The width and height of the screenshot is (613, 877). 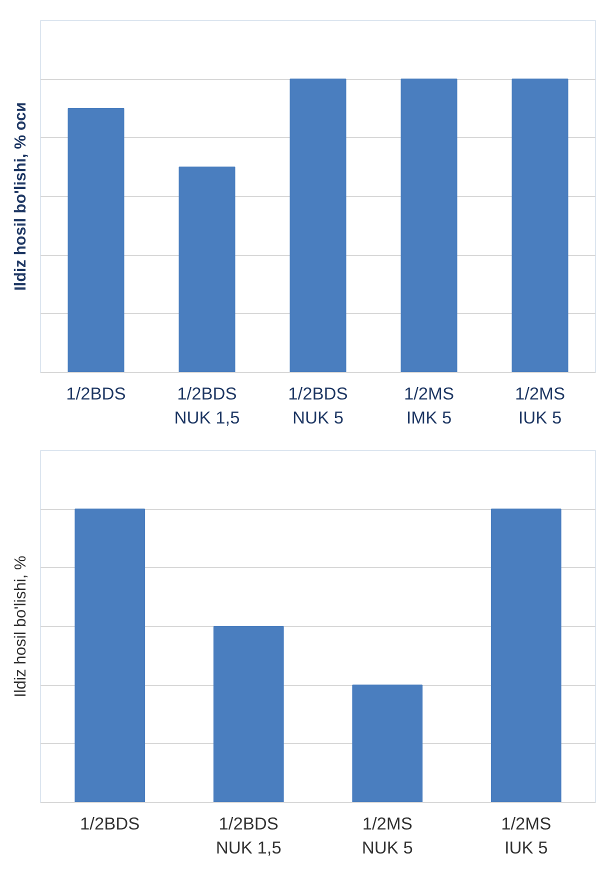 I want to click on x-tick-label: 1/2MS IMK 5, so click(x=429, y=406).